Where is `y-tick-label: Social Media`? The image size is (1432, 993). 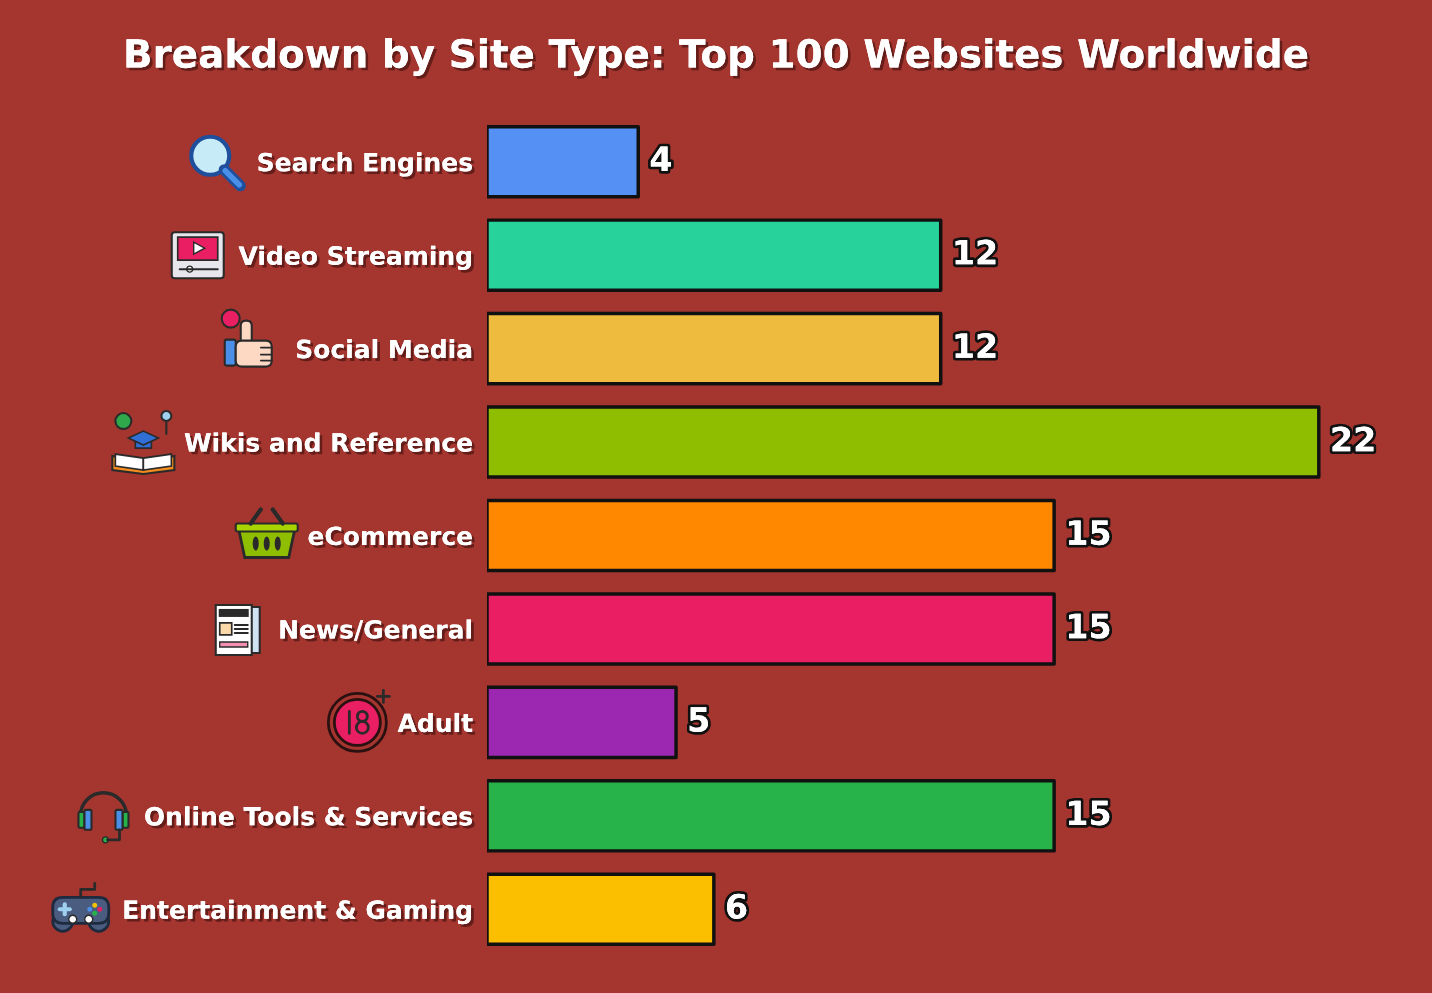
y-tick-label: Social Media is located at coordinates (385, 350).